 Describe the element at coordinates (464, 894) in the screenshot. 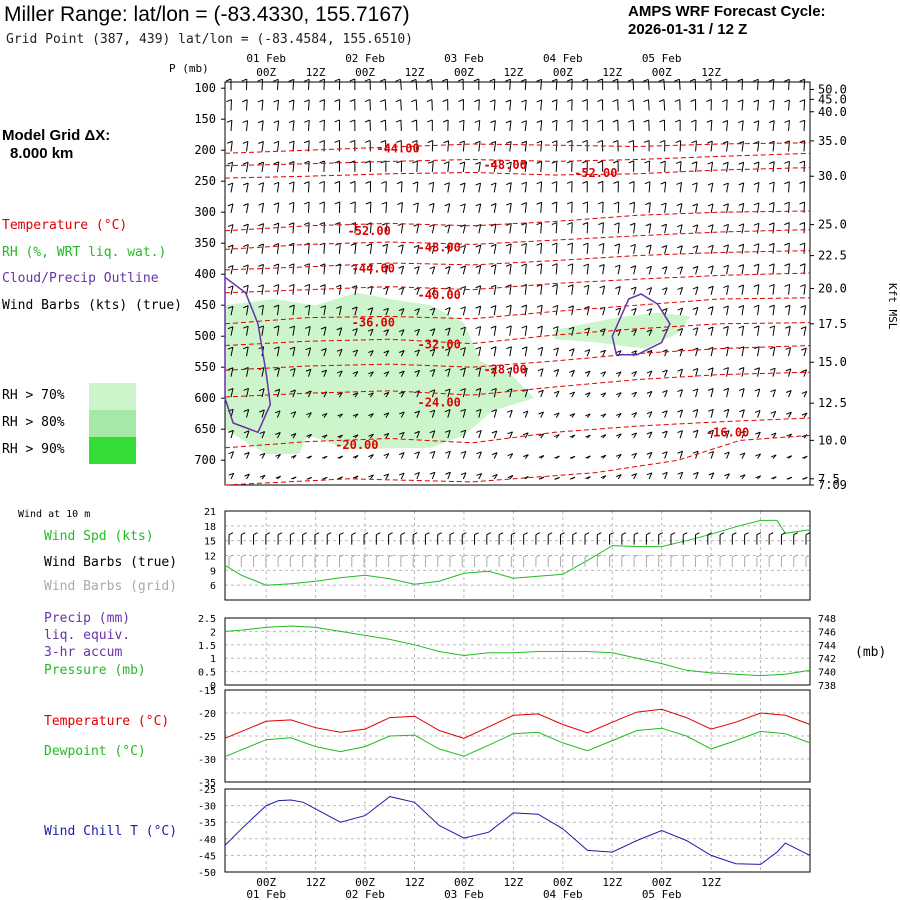

I see `bottom-date-label: 03 Feb` at that location.